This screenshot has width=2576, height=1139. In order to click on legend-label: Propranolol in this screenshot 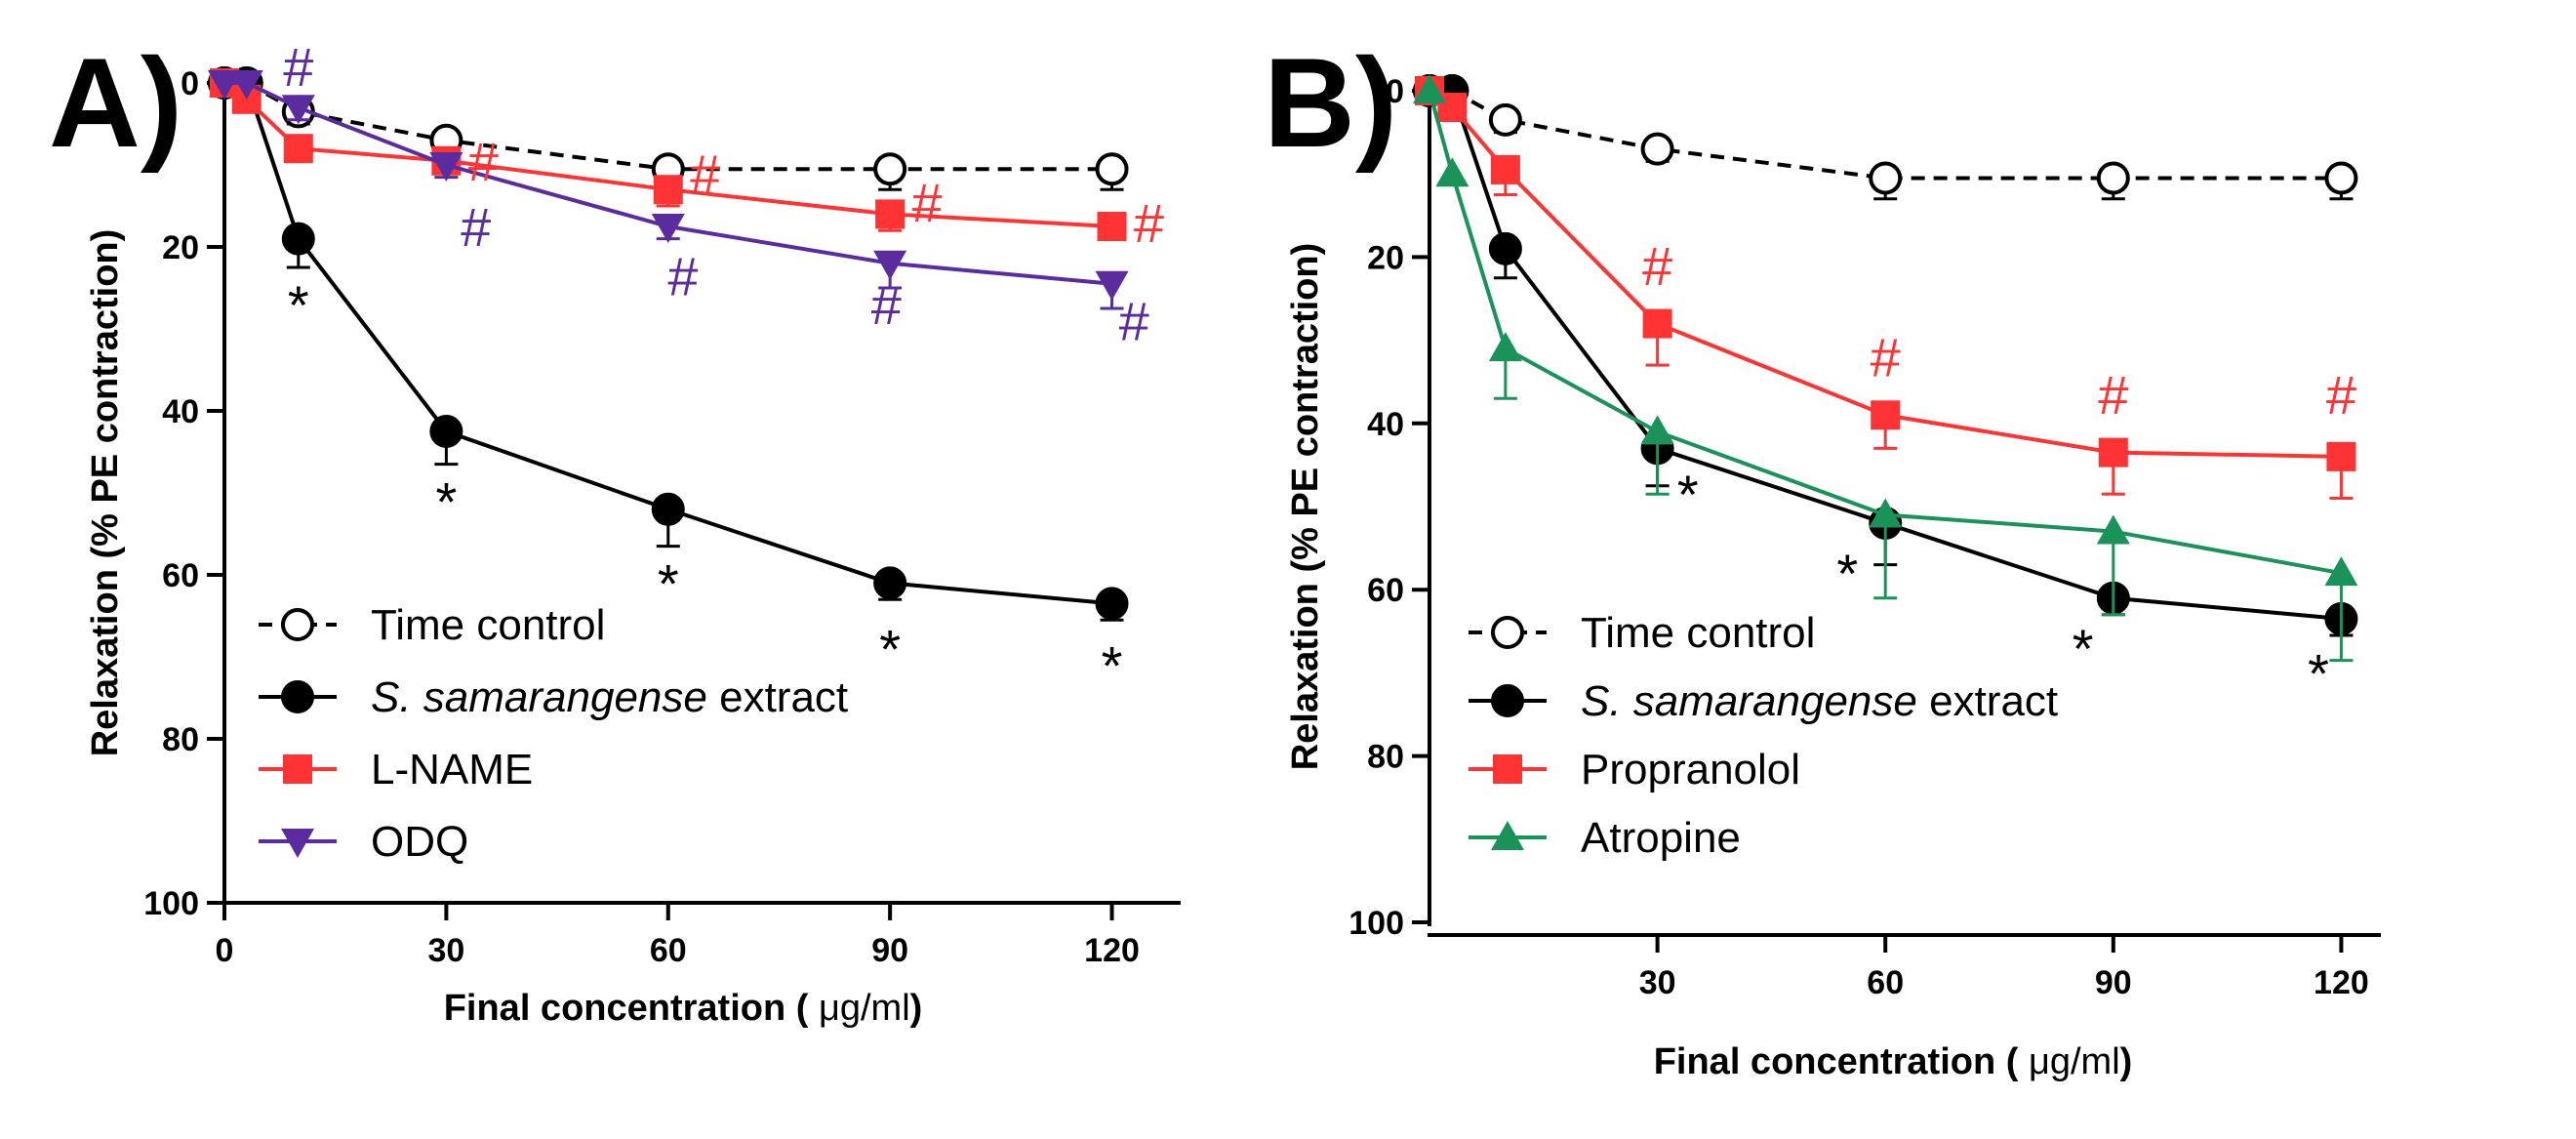, I will do `click(1690, 769)`.